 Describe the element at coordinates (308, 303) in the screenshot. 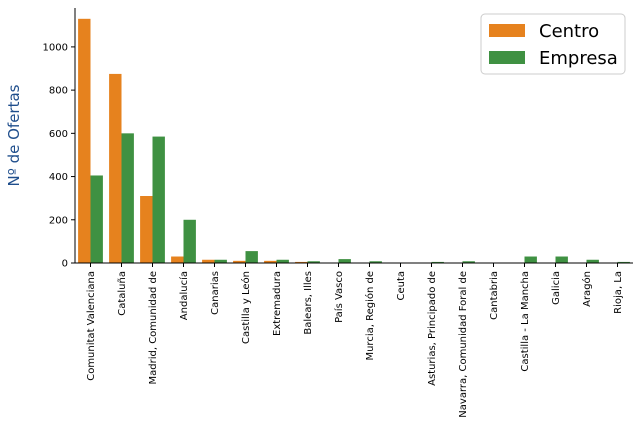

I see `x-tick-label-7: Balears, Illes` at that location.